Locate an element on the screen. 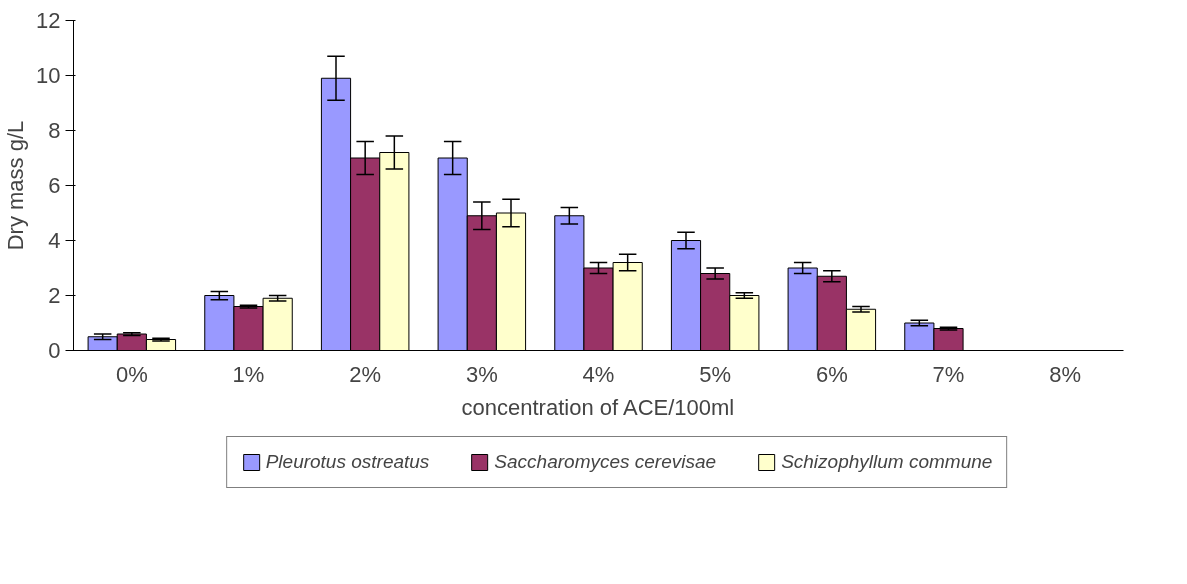 This screenshot has height=584, width=1187. legend-label: Schizophyllum commune is located at coordinates (887, 462).